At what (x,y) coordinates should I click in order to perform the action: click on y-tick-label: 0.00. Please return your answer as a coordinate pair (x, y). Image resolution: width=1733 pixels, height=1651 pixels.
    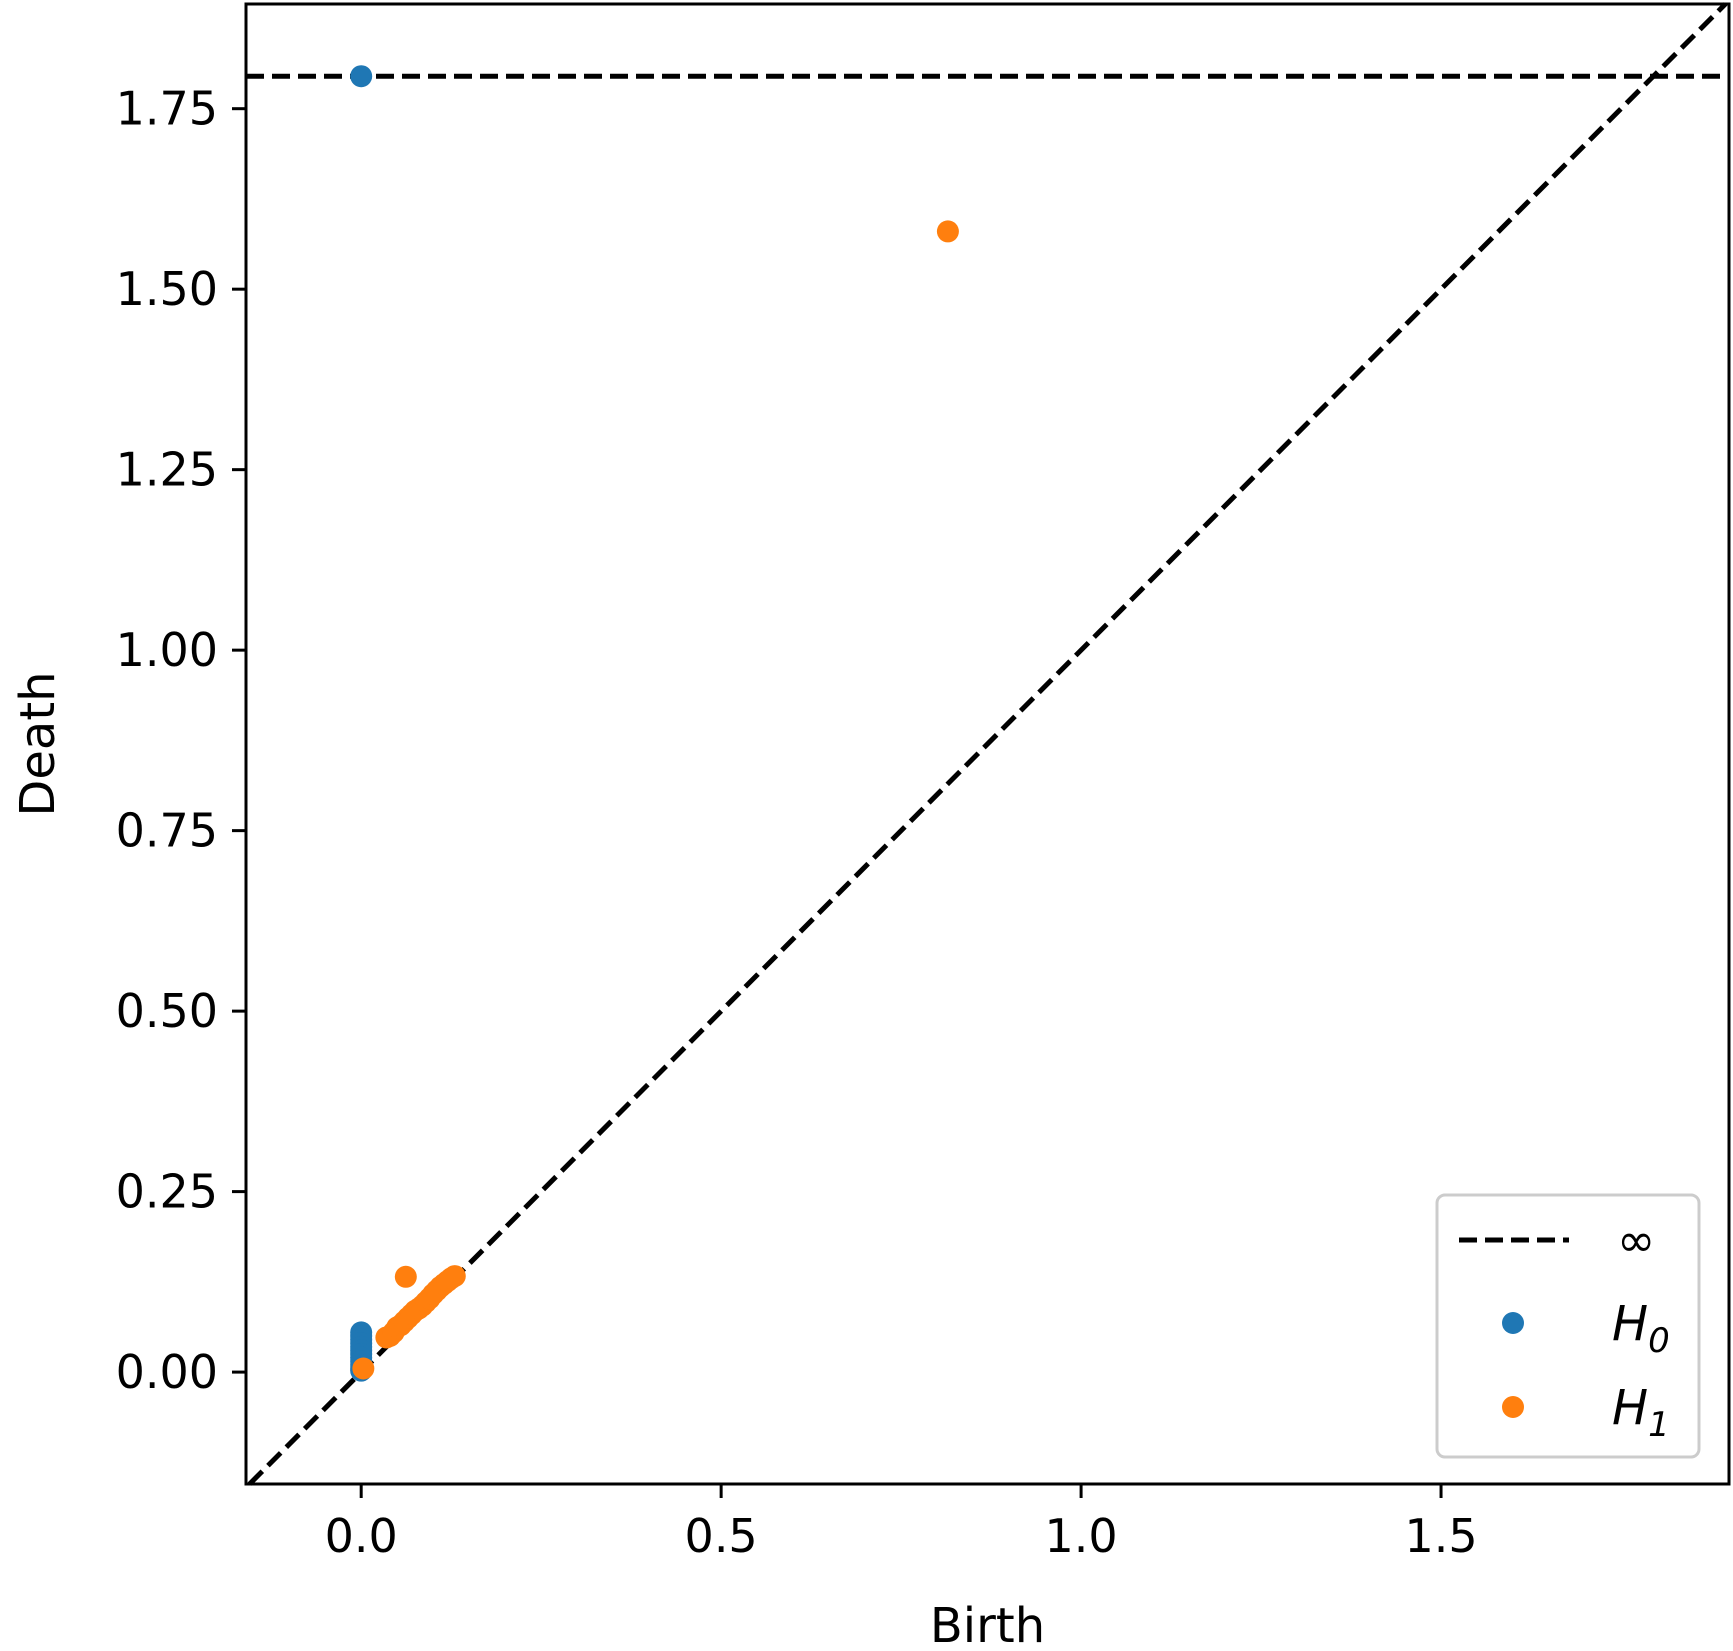
    Looking at the image, I should click on (167, 1372).